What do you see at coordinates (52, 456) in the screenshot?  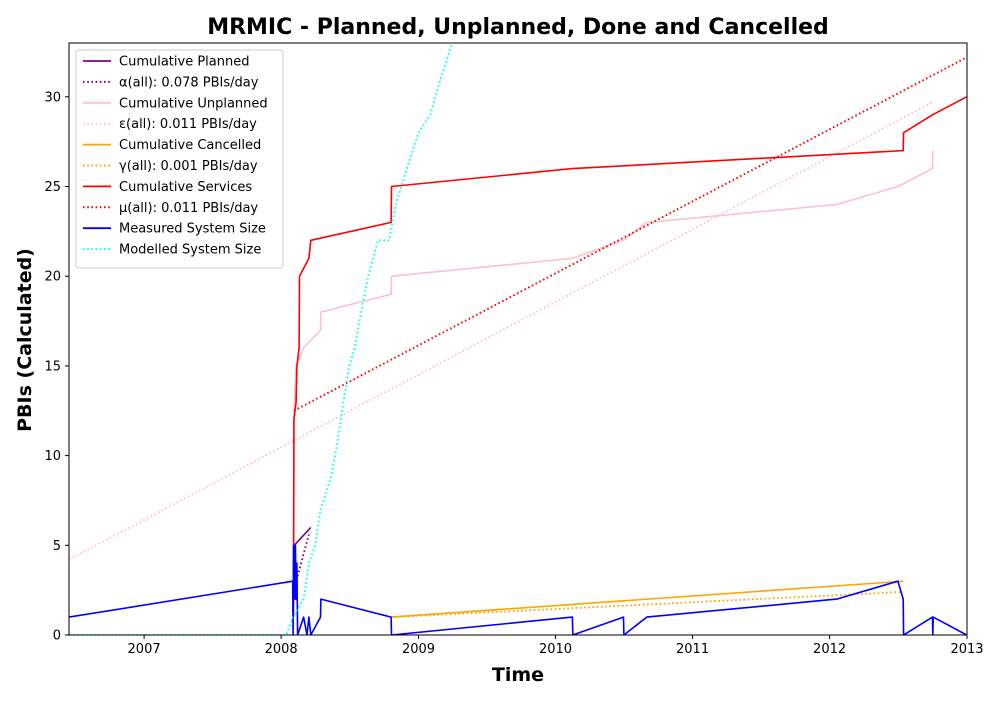 I see `y-tick-label: 10` at bounding box center [52, 456].